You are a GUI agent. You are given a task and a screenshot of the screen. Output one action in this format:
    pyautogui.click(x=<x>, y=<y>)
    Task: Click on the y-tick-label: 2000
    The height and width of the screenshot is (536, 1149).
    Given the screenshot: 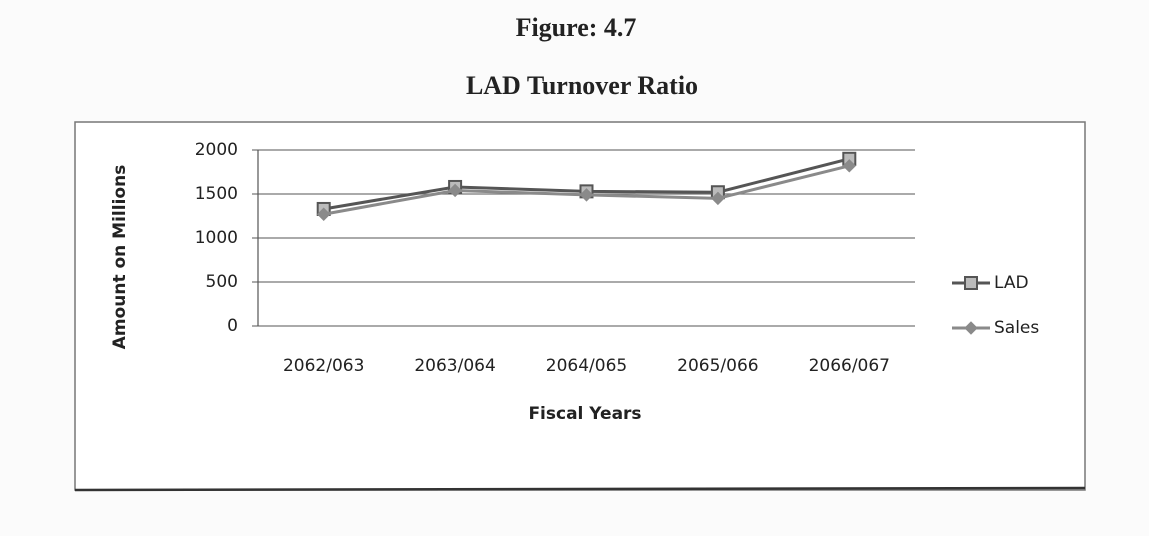 What is the action you would take?
    pyautogui.click(x=216, y=150)
    